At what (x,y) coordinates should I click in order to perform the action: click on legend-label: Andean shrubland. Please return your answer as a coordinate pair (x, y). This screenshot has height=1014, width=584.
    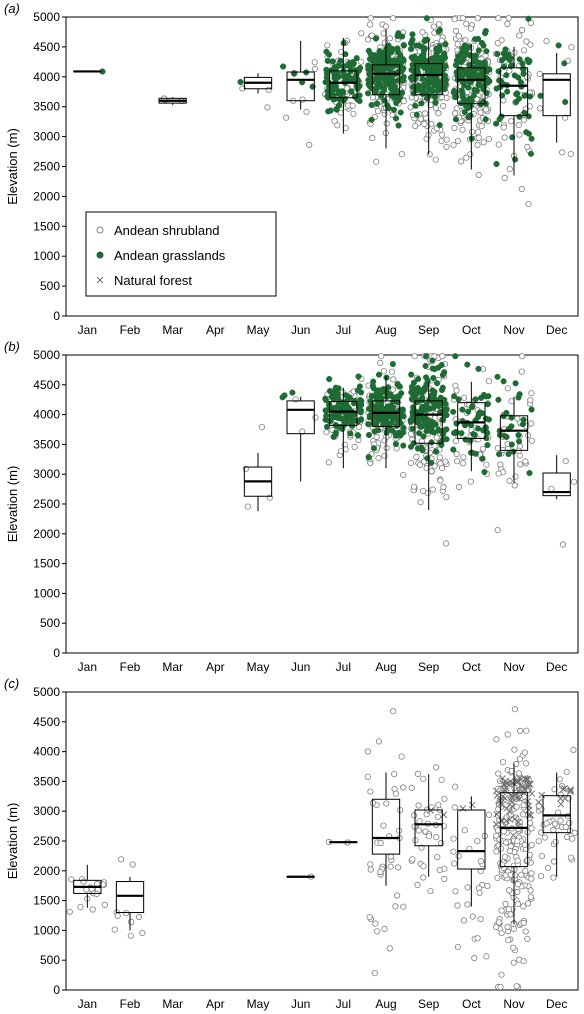
    Looking at the image, I should click on (167, 230).